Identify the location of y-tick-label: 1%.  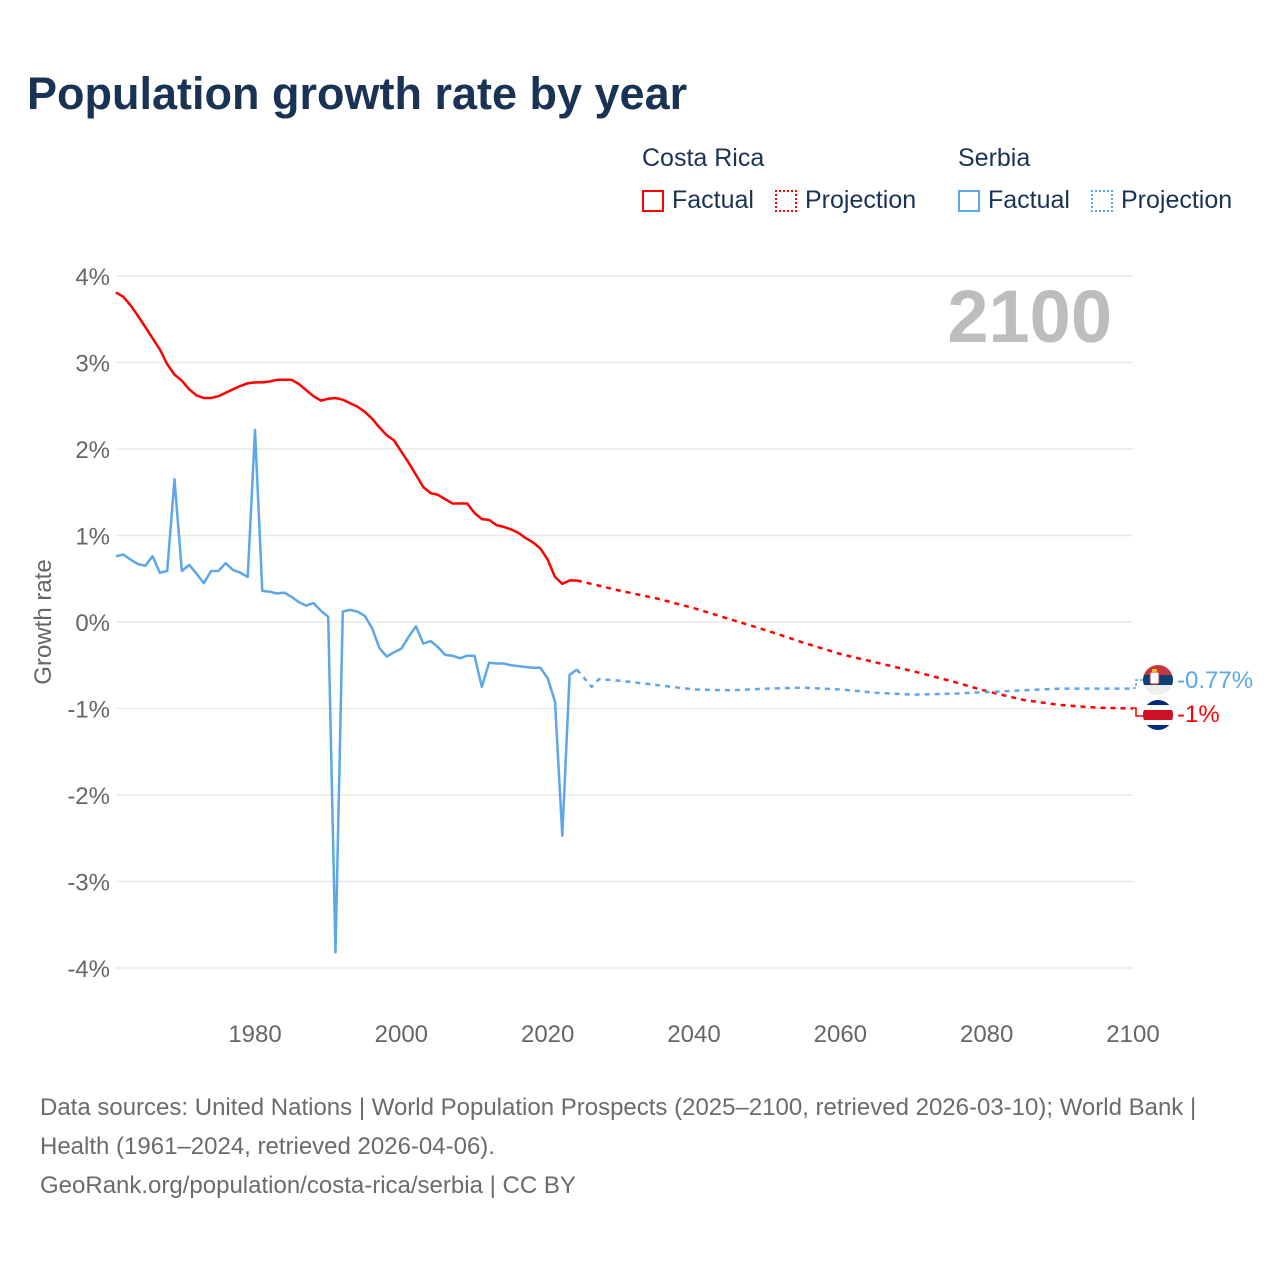
(92, 537).